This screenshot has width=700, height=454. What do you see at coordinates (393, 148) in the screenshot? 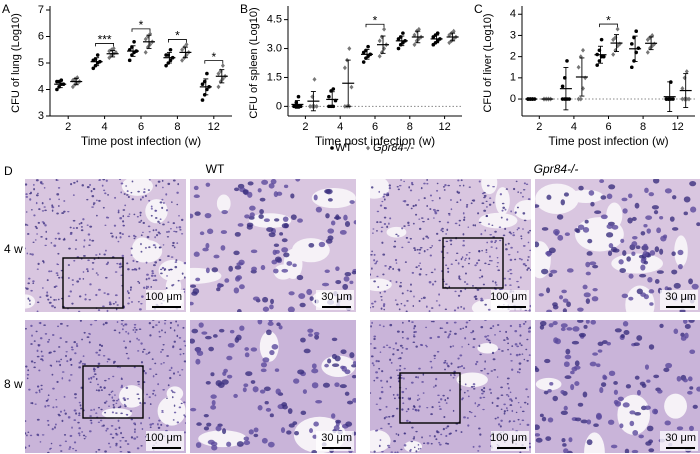
I see `legend-label: Gpr84-/-` at bounding box center [393, 148].